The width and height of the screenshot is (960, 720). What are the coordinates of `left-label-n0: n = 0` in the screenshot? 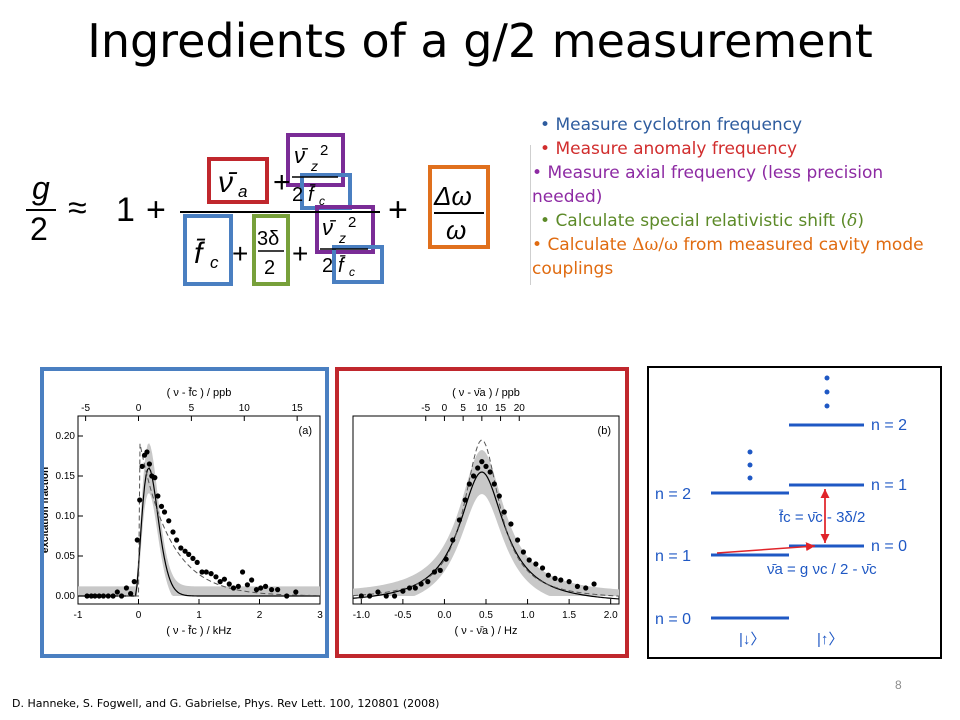 It's located at (673, 619).